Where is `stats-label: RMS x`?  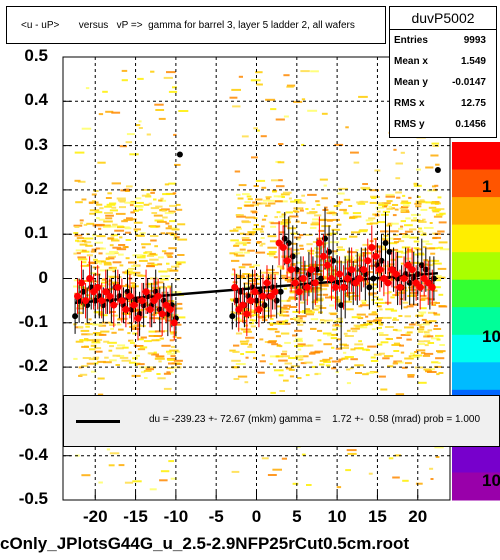
stats-label: RMS x is located at coordinates (409, 103).